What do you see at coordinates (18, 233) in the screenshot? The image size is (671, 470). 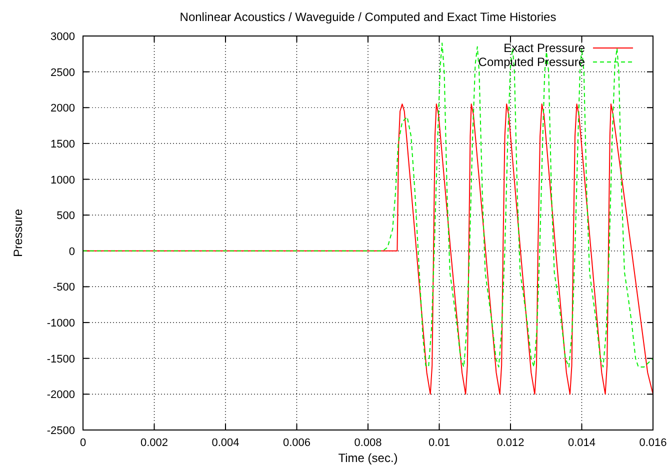 I see `y-axis-title: Pressure` at bounding box center [18, 233].